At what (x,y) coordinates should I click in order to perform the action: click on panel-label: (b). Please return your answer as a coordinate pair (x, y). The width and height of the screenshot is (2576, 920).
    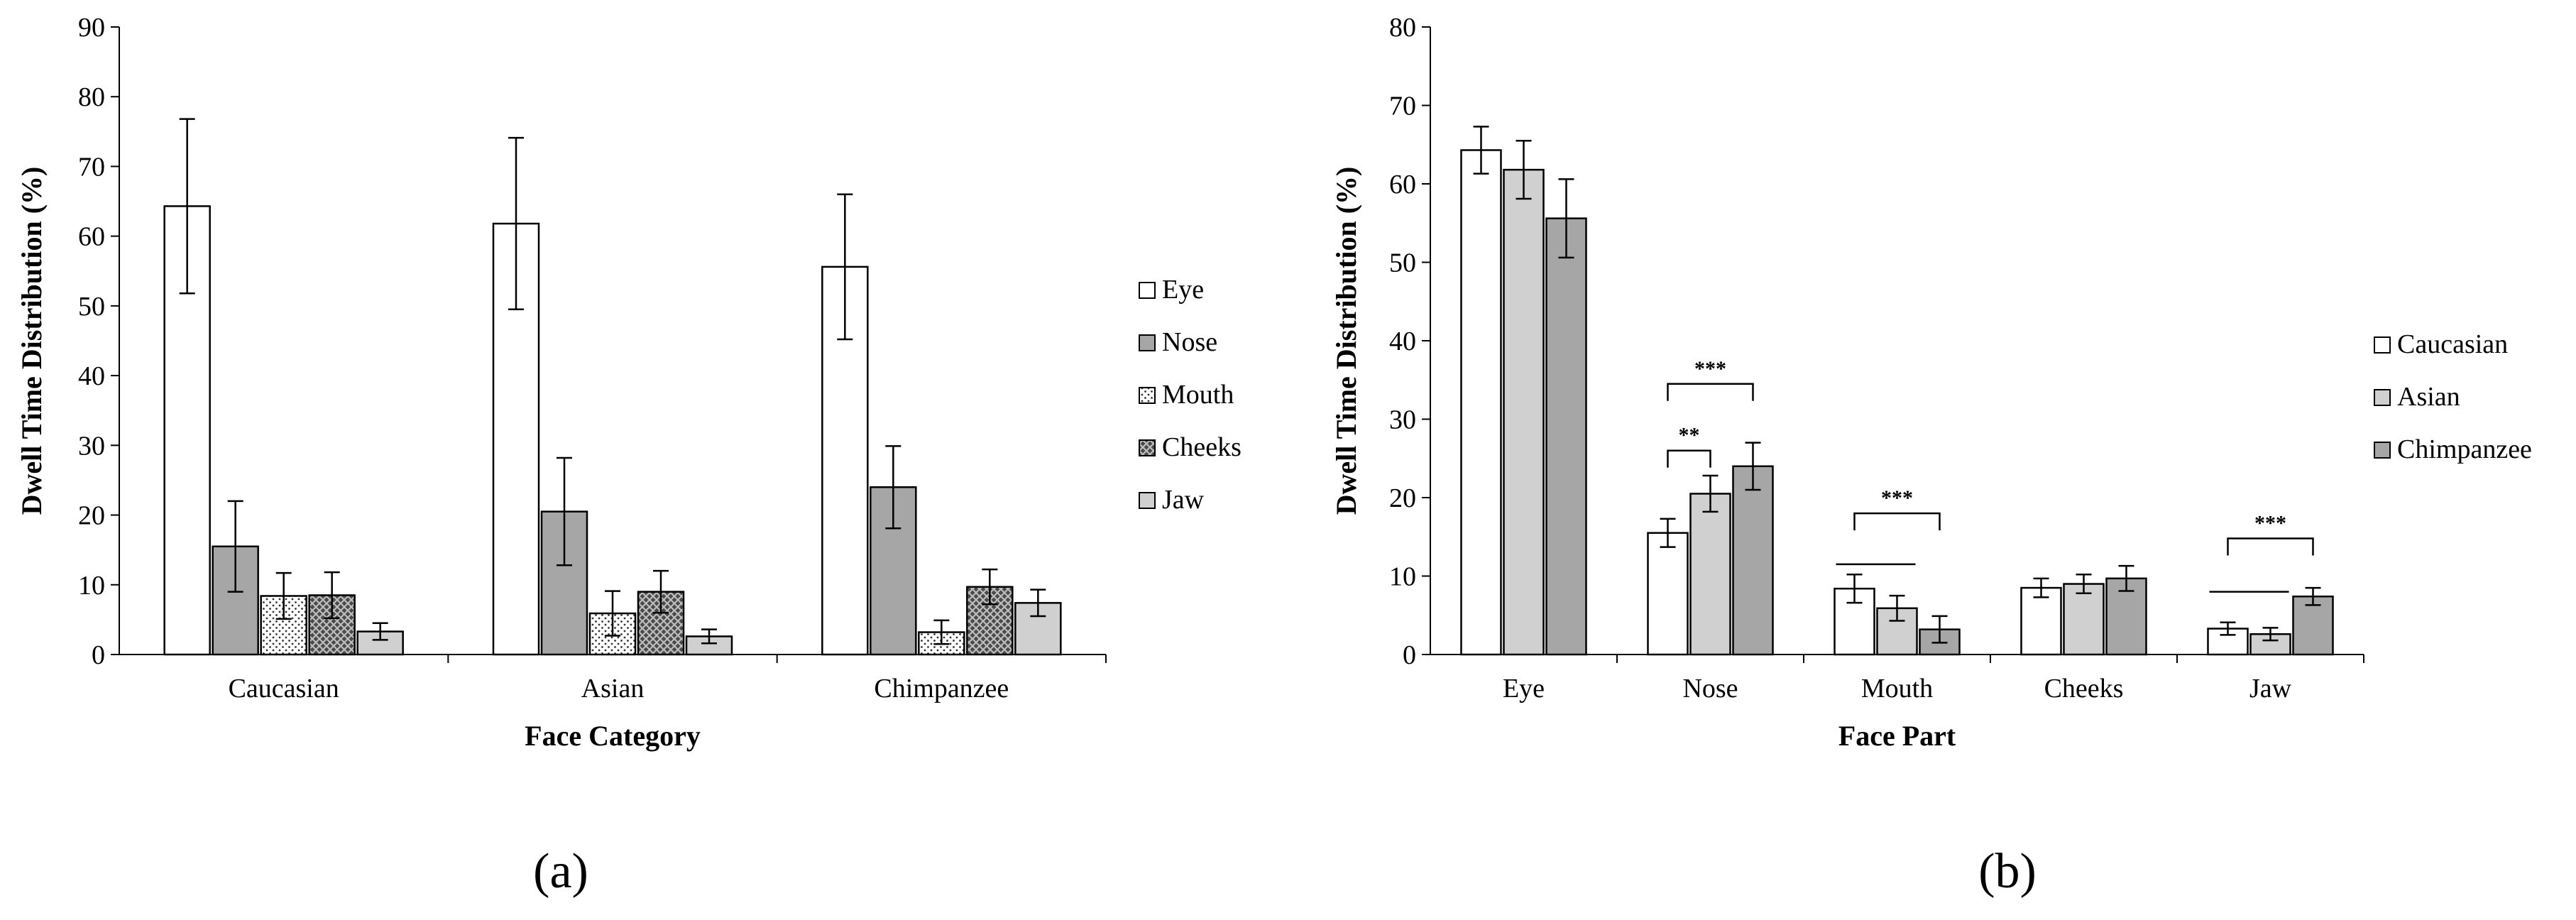
    Looking at the image, I should click on (2007, 872).